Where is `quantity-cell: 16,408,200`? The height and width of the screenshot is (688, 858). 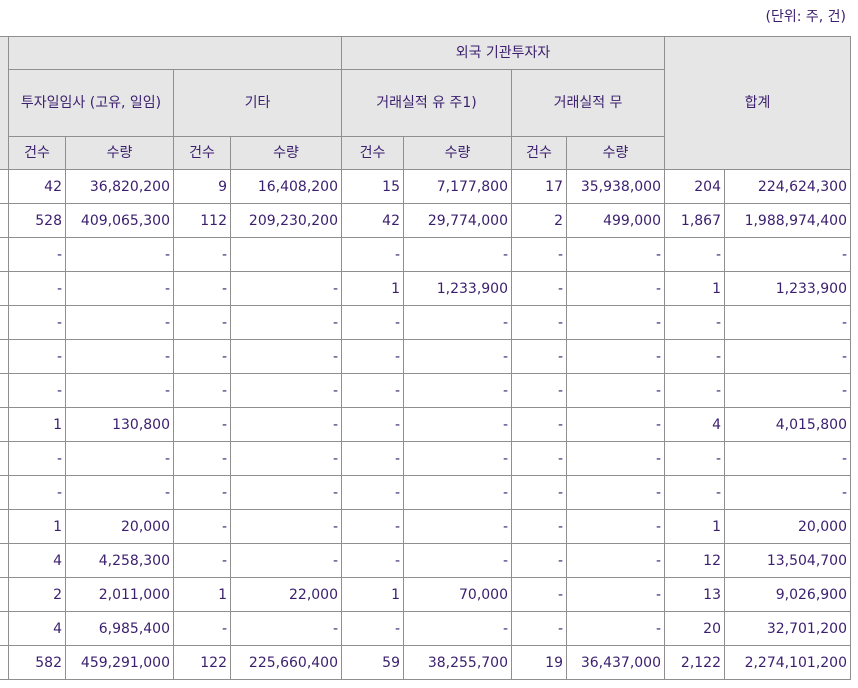 quantity-cell: 16,408,200 is located at coordinates (286, 186).